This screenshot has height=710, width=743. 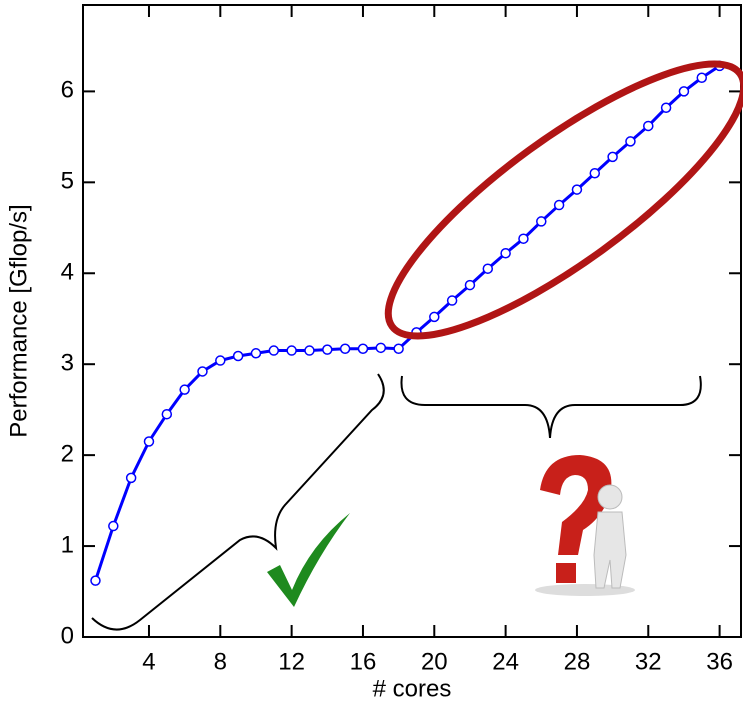 I want to click on x-tick-label: 12, so click(x=291, y=661).